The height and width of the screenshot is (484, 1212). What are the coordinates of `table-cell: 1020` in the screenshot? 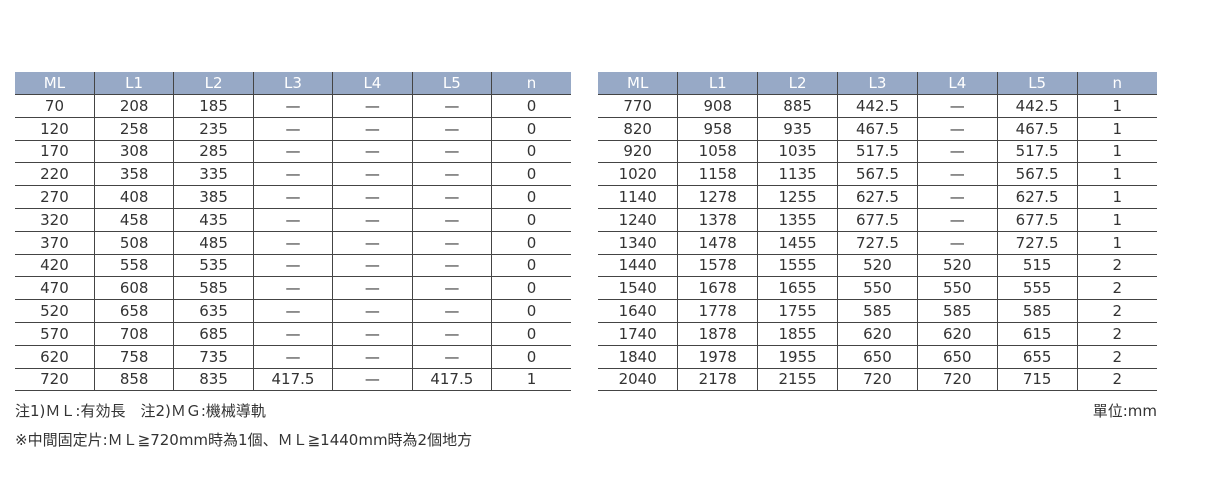 It's located at (638, 174).